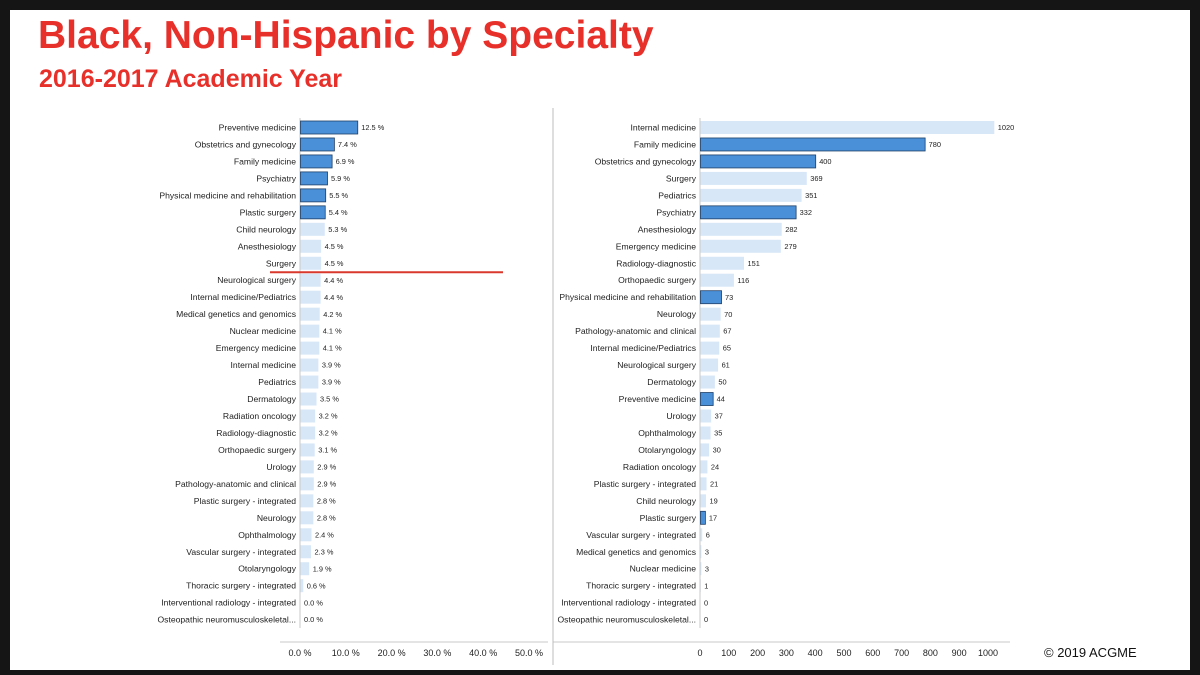 The height and width of the screenshot is (675, 1200). I want to click on chart-right-value-label: 332, so click(806, 212).